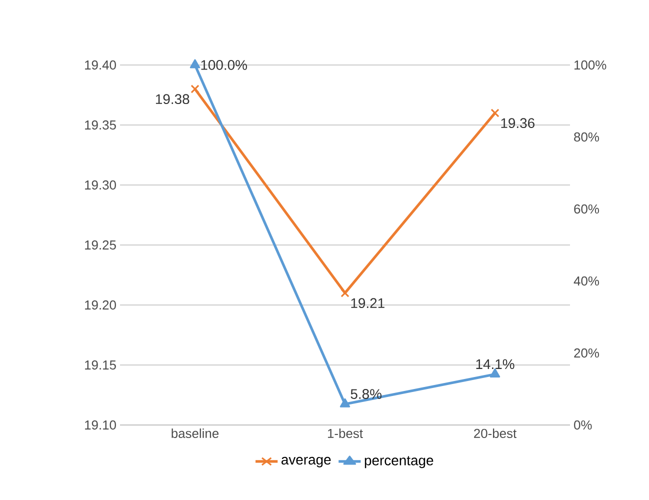 The height and width of the screenshot is (500, 649). I want to click on y2-tick-label: 0%, so click(583, 425).